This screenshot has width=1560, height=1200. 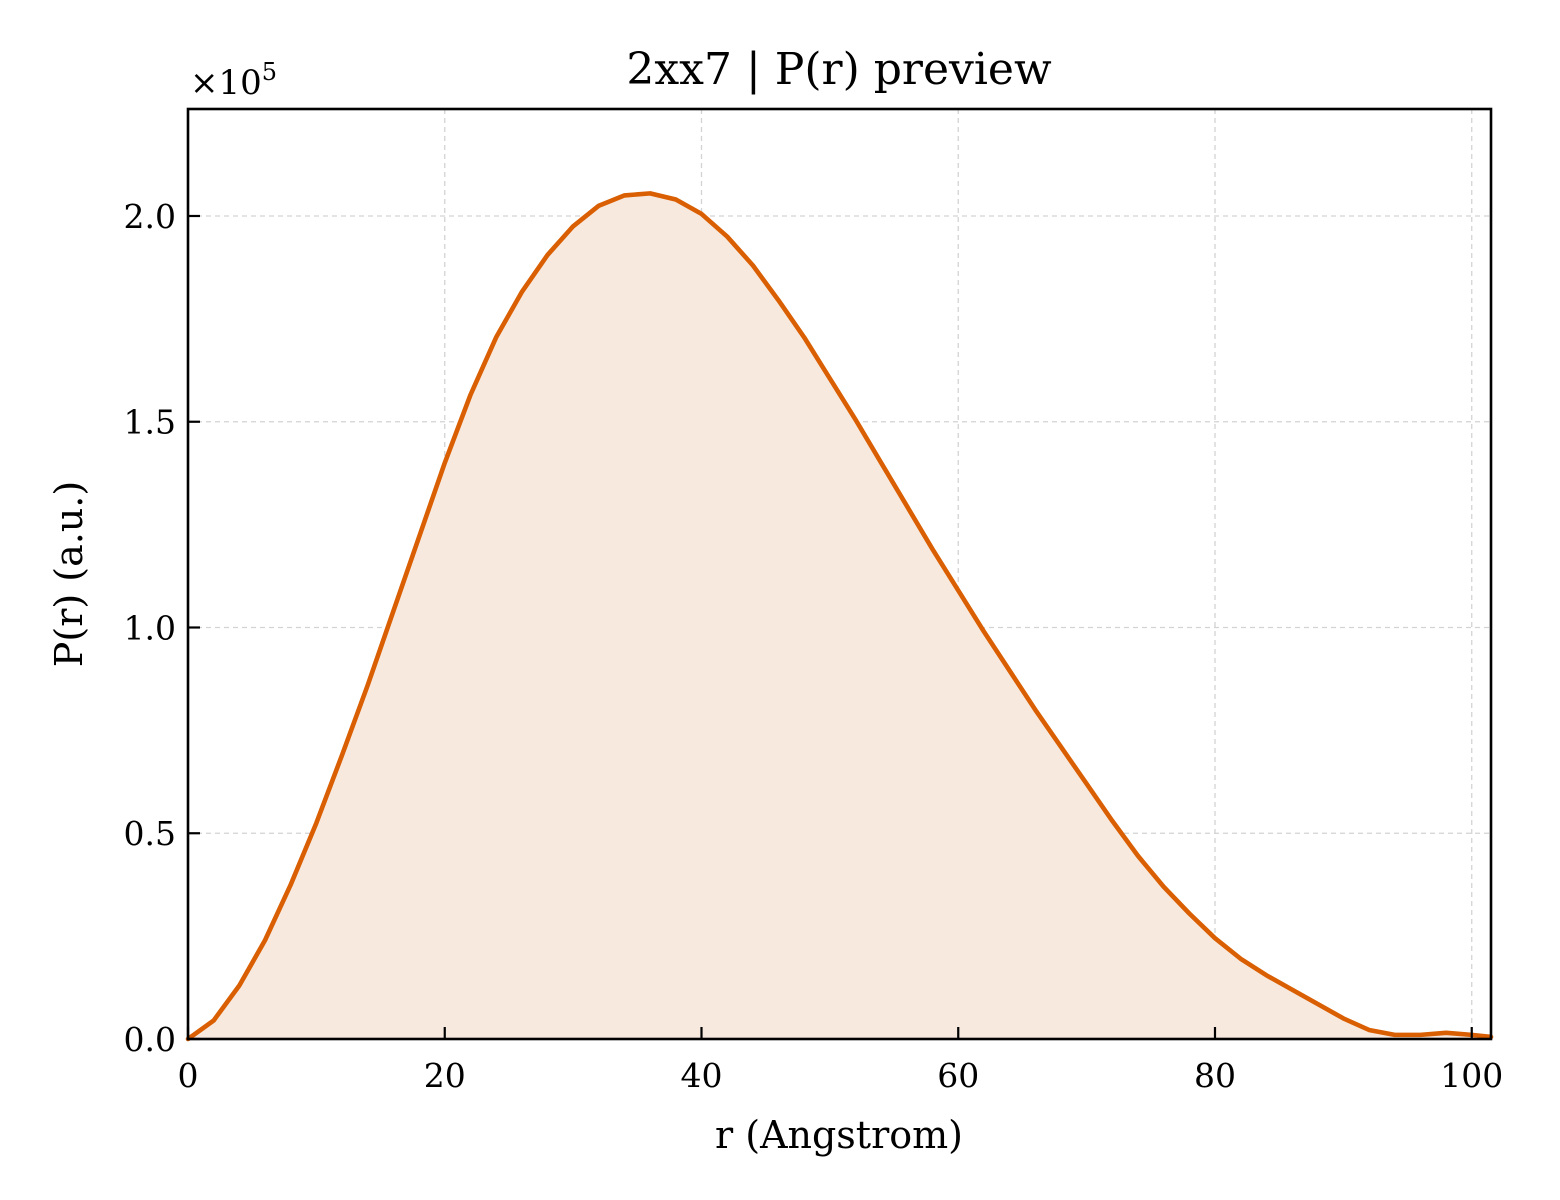 I want to click on y-axis-multiplier-base: ×10, so click(x=226, y=83).